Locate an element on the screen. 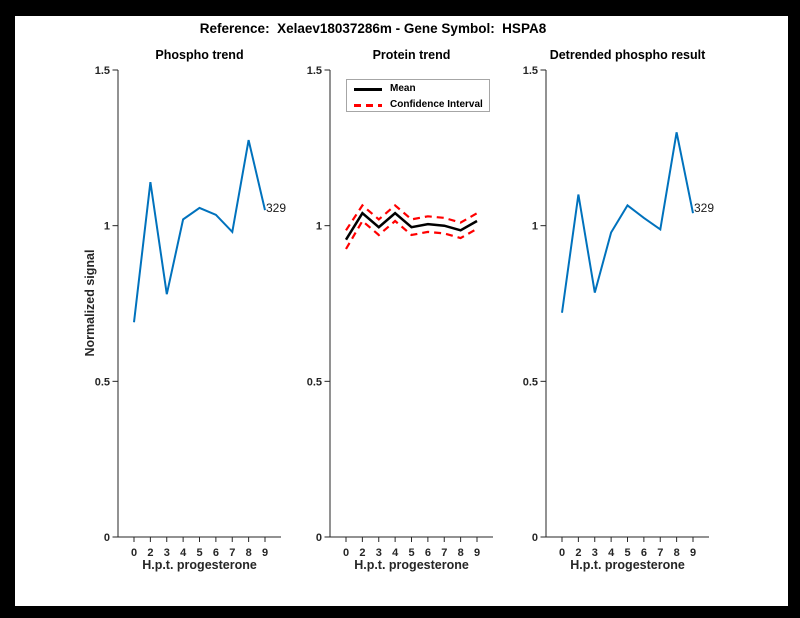  detrended-phospho-line is located at coordinates (627, 222).